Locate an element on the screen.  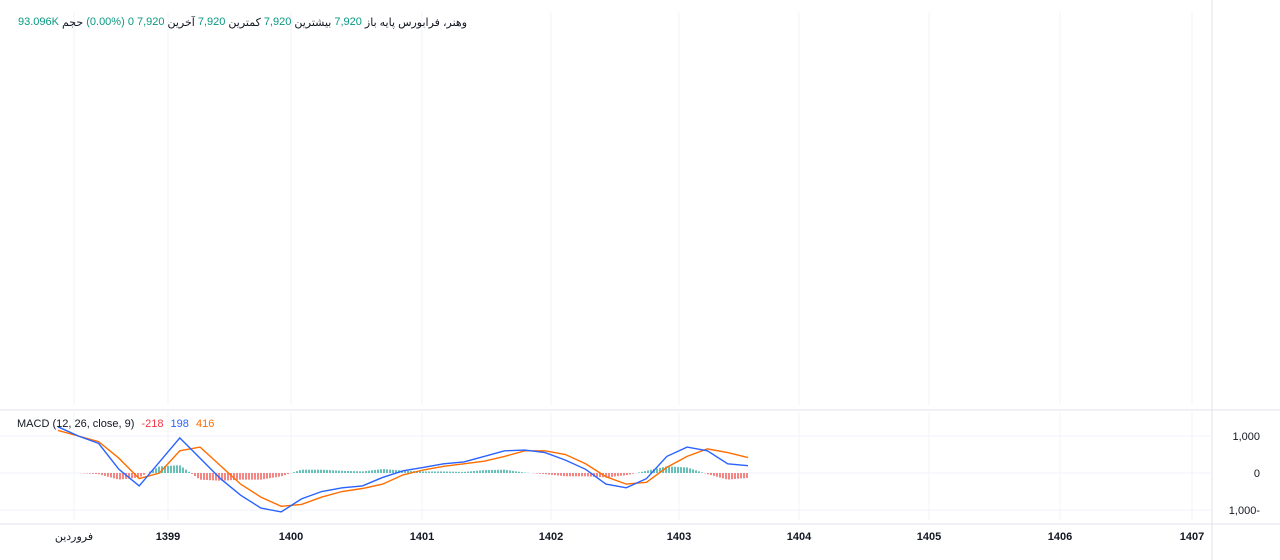
time-tick-label: 1401 is located at coordinates (422, 537).